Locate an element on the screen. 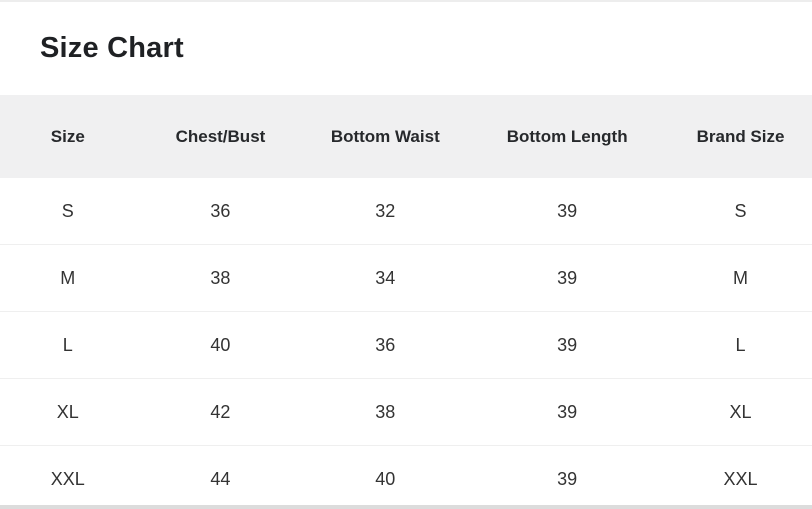  table-row: XXL 44 40 39 XXL is located at coordinates (406, 477).